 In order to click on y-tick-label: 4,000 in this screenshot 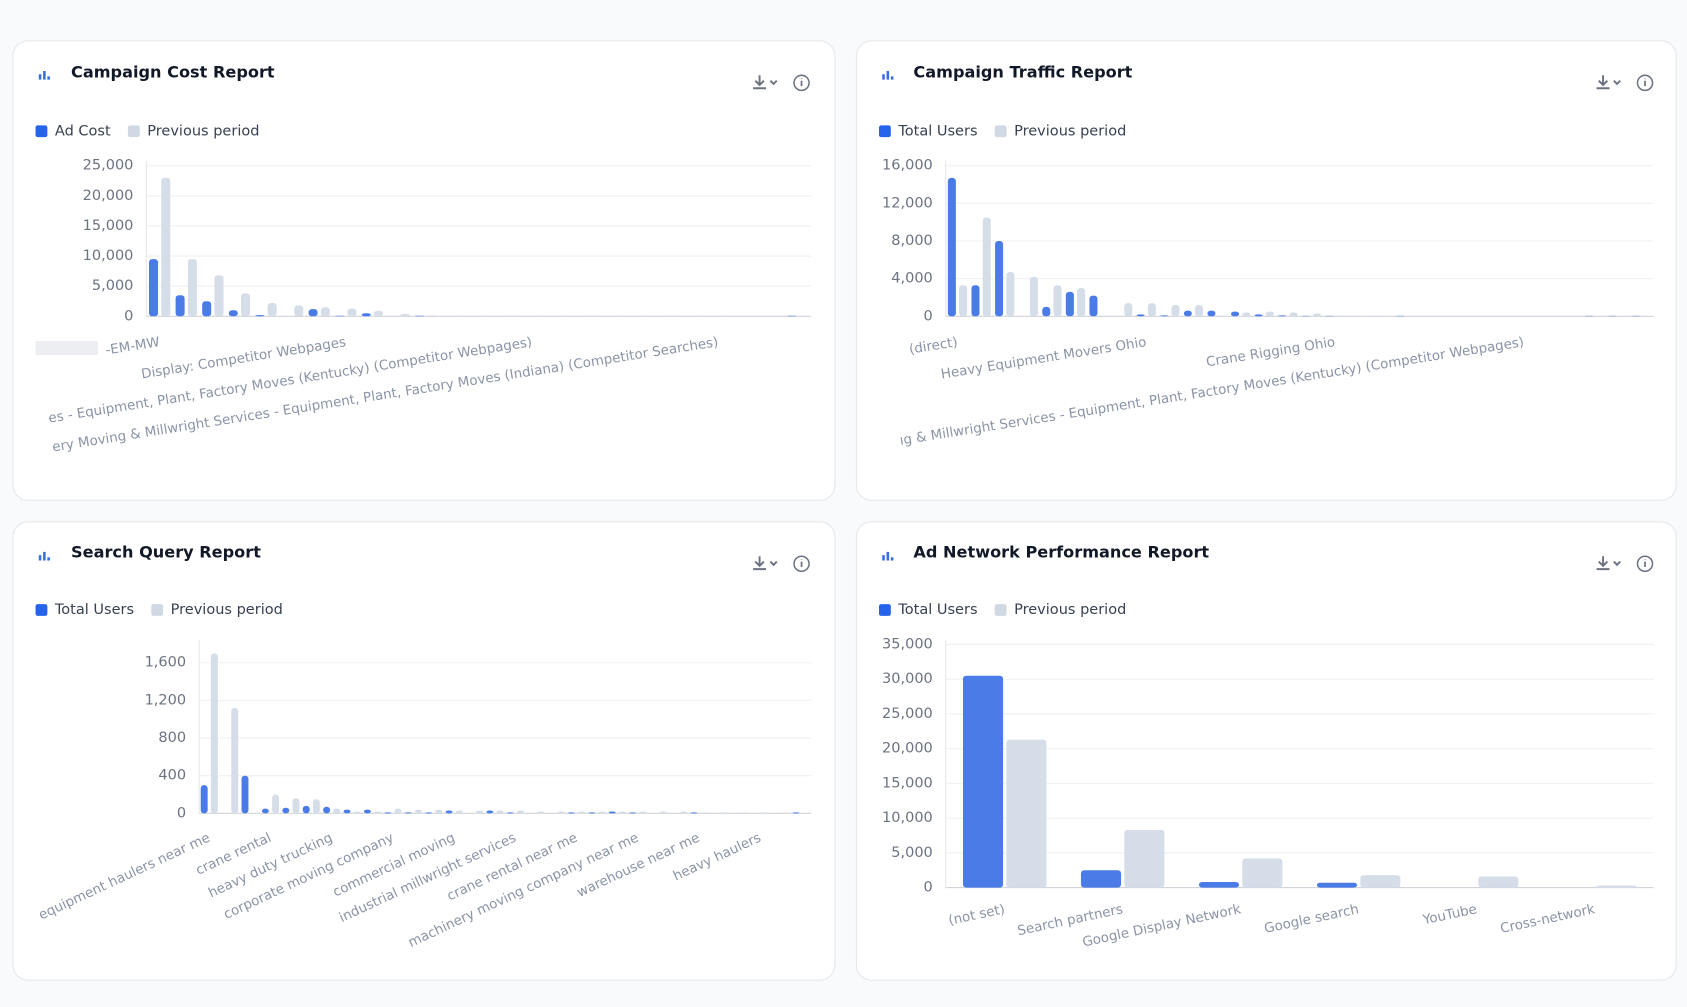, I will do `click(912, 279)`.